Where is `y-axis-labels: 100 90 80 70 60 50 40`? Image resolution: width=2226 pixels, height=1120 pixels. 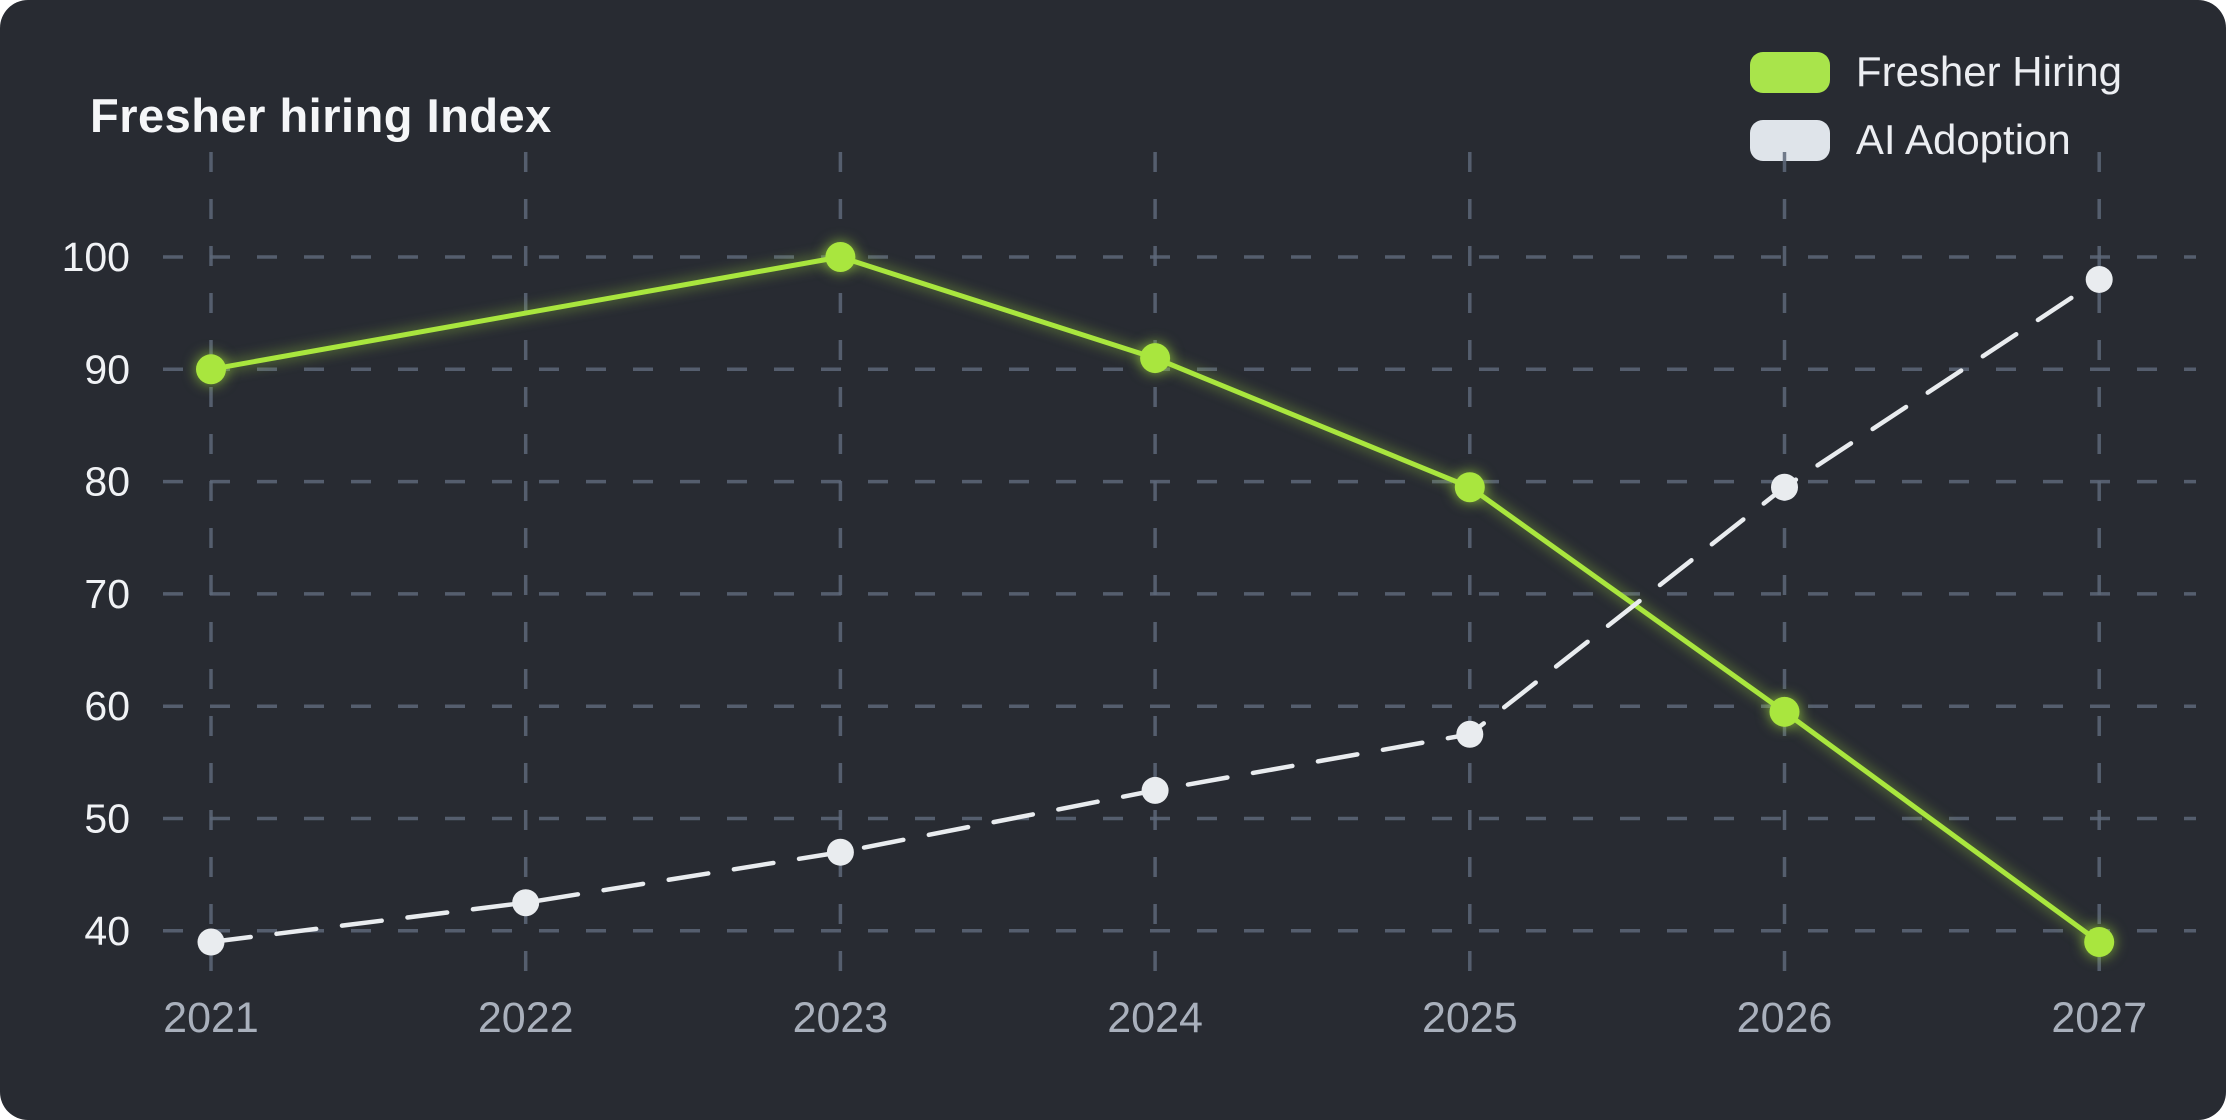 y-axis-labels: 100 90 80 70 60 50 40 is located at coordinates (96, 594).